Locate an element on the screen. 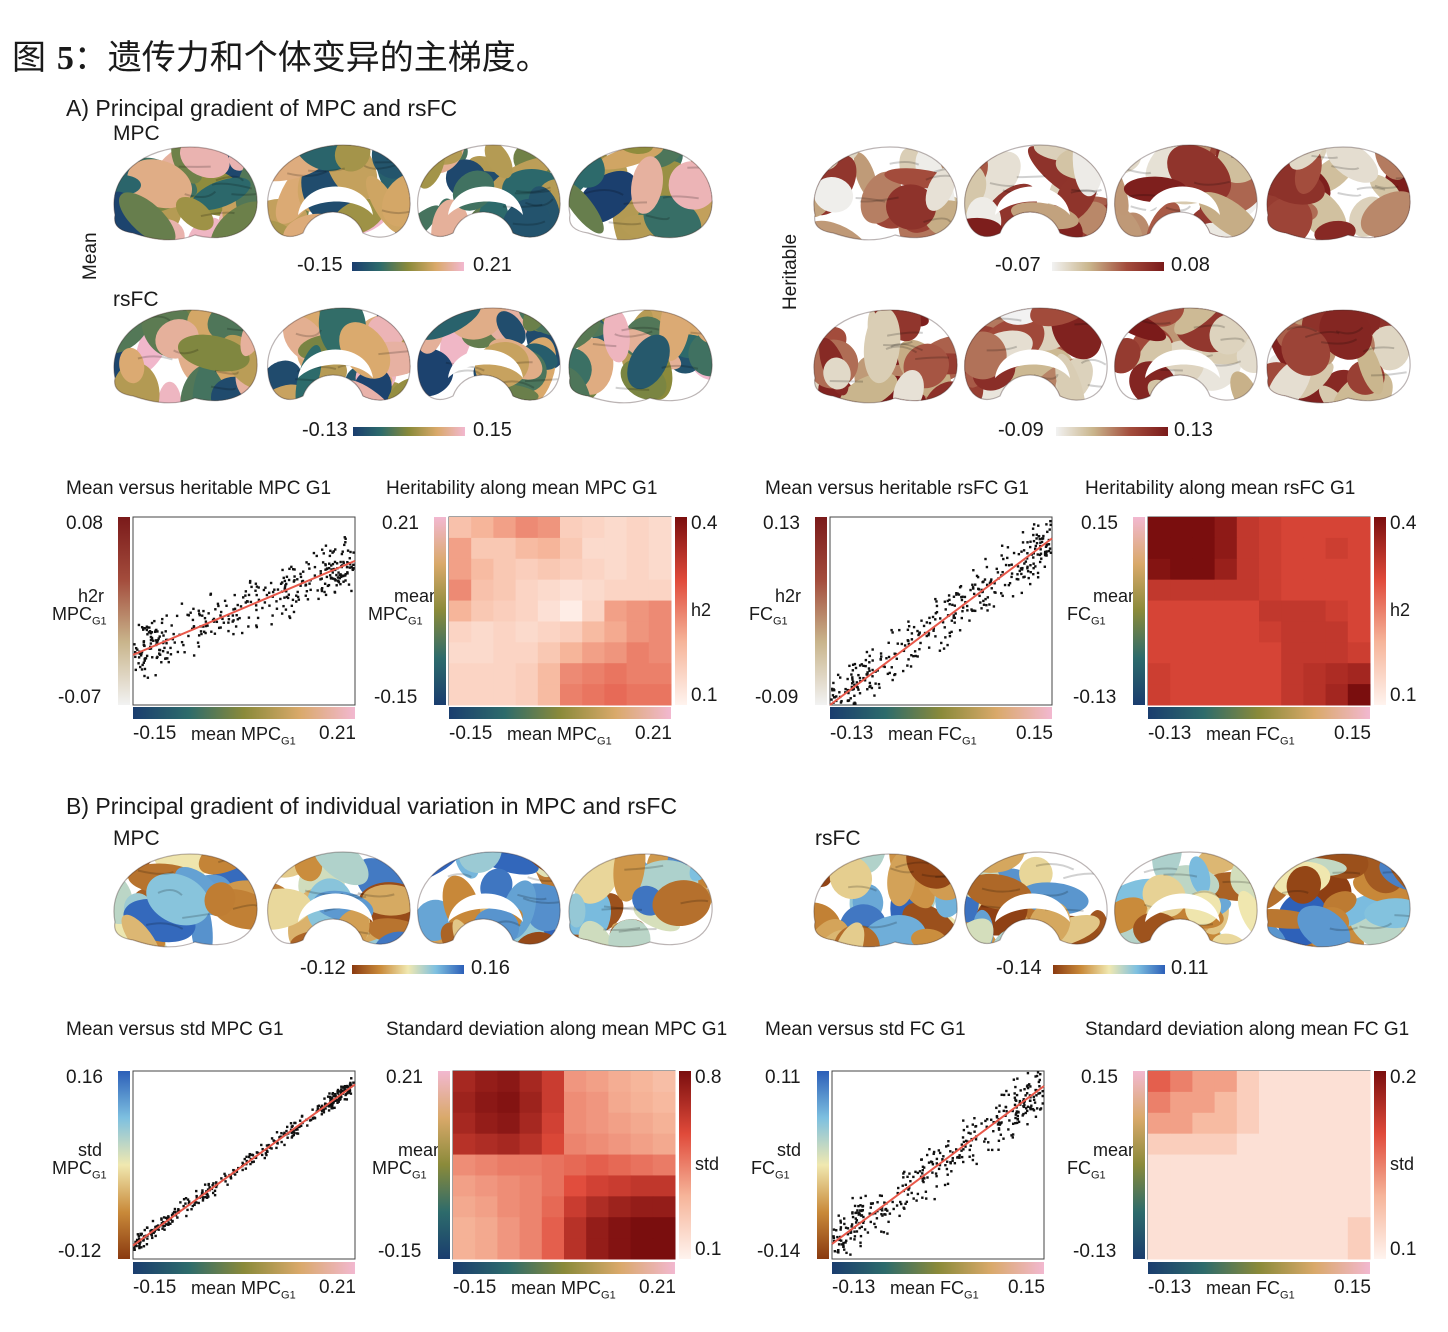  a2-y-colorbar is located at coordinates (440, 611).